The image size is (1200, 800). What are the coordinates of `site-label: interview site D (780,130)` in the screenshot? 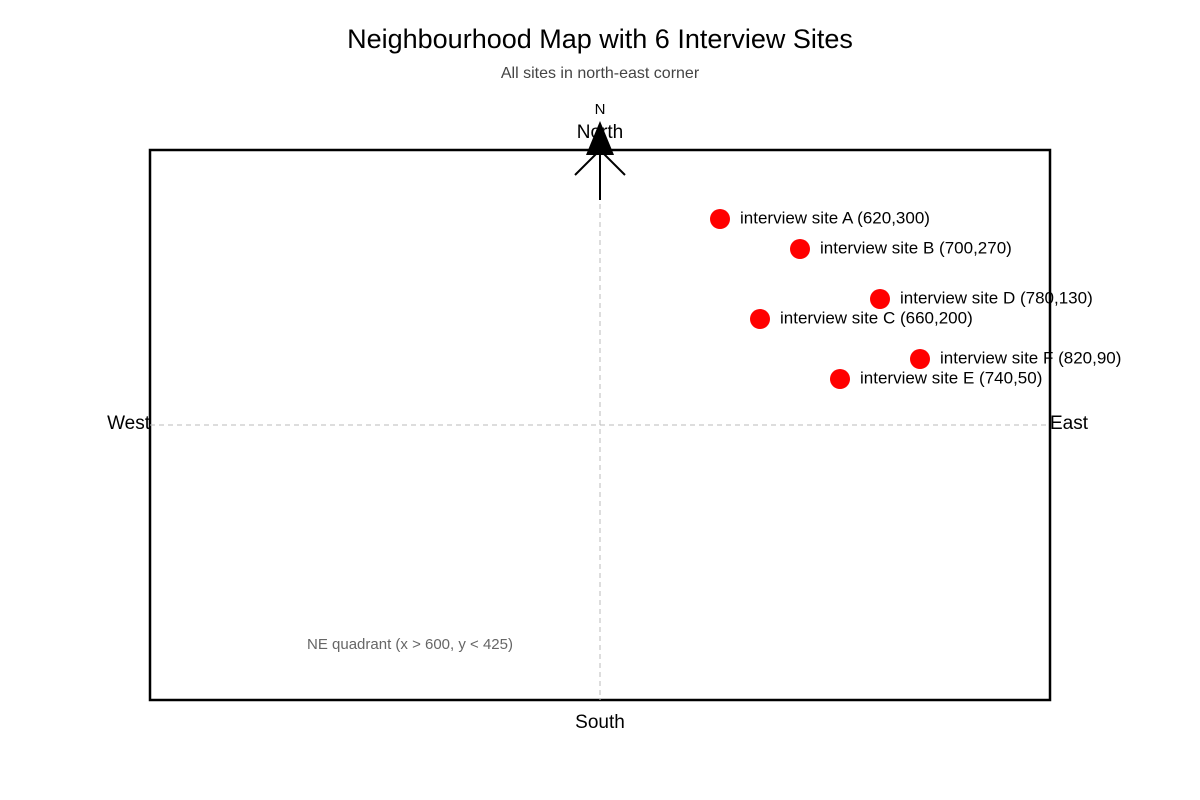 It's located at (996, 297).